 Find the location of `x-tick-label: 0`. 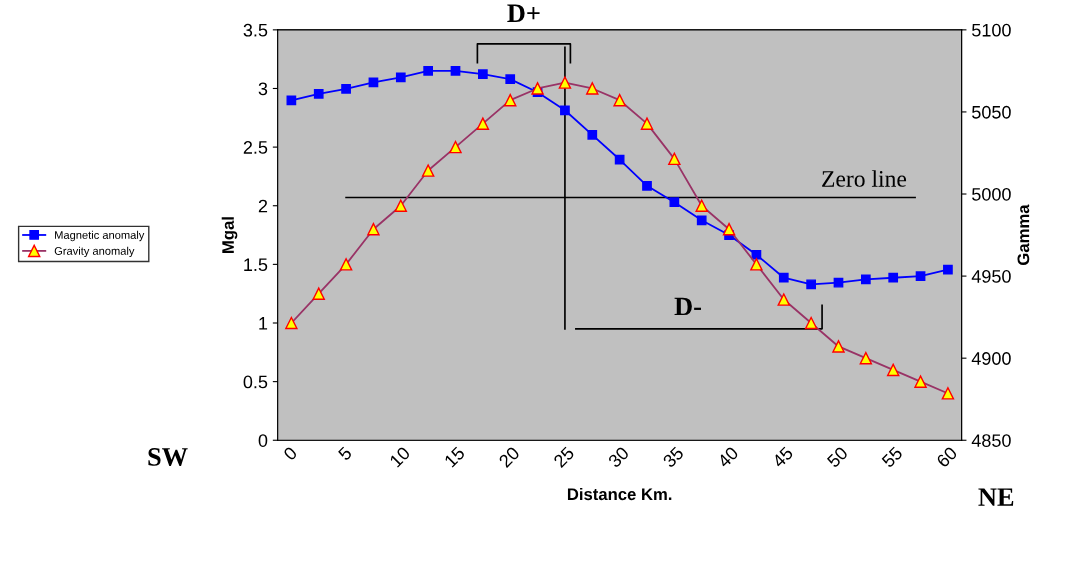

x-tick-label: 0 is located at coordinates (290, 453).